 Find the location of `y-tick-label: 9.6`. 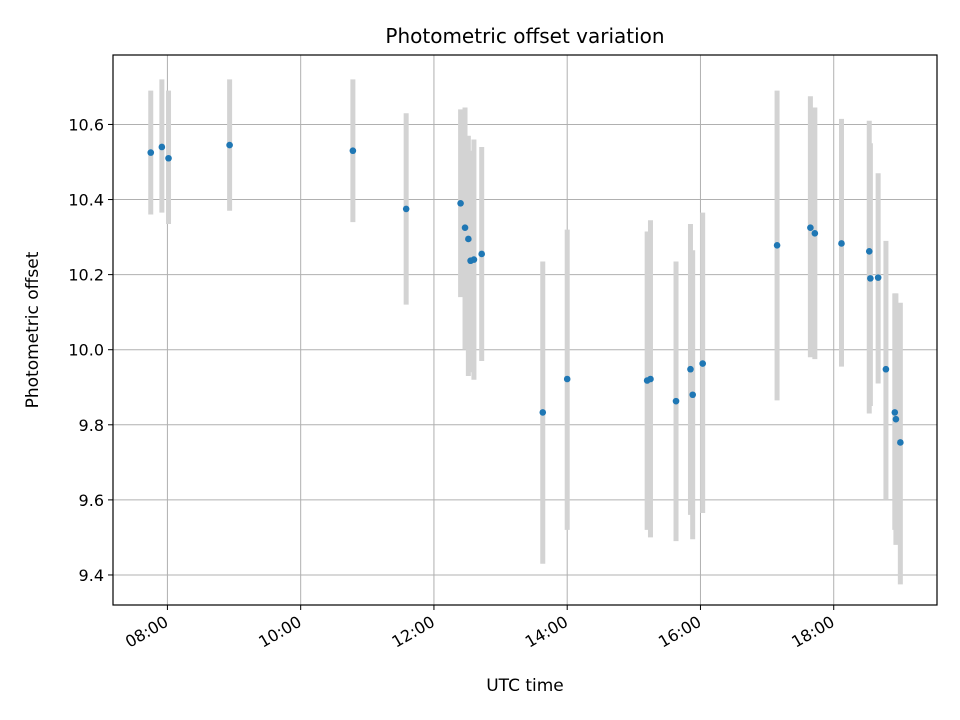

y-tick-label: 9.6 is located at coordinates (91, 500).